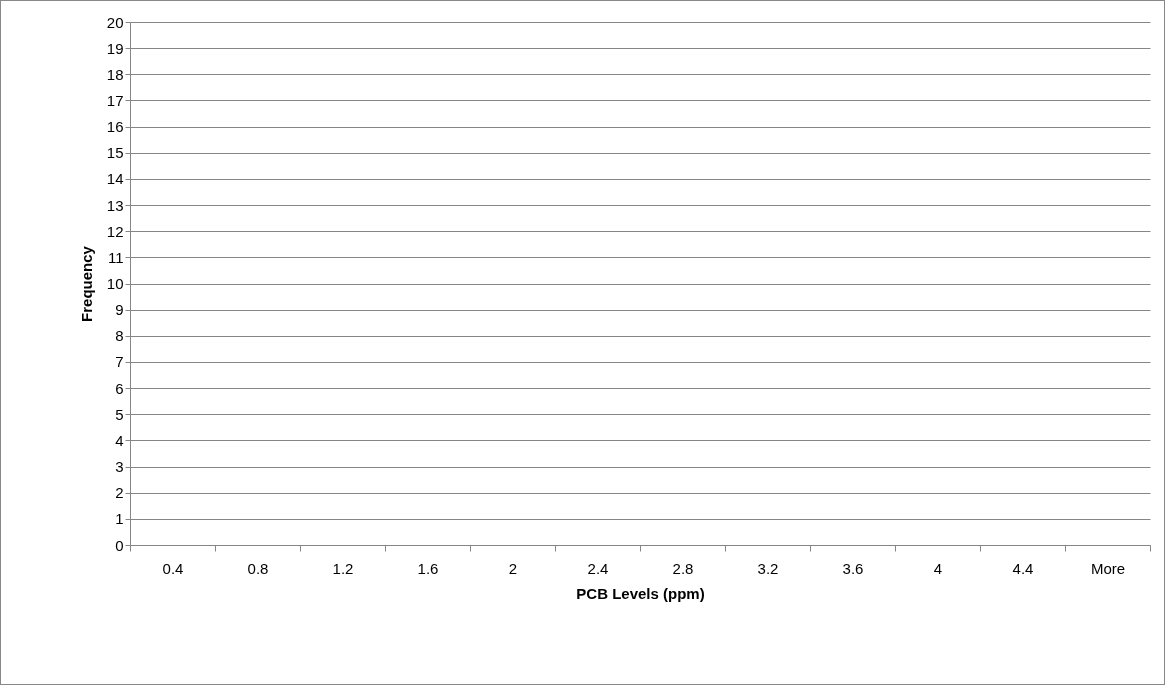 The width and height of the screenshot is (1173, 690). I want to click on x-tick-label: 2, so click(513, 568).